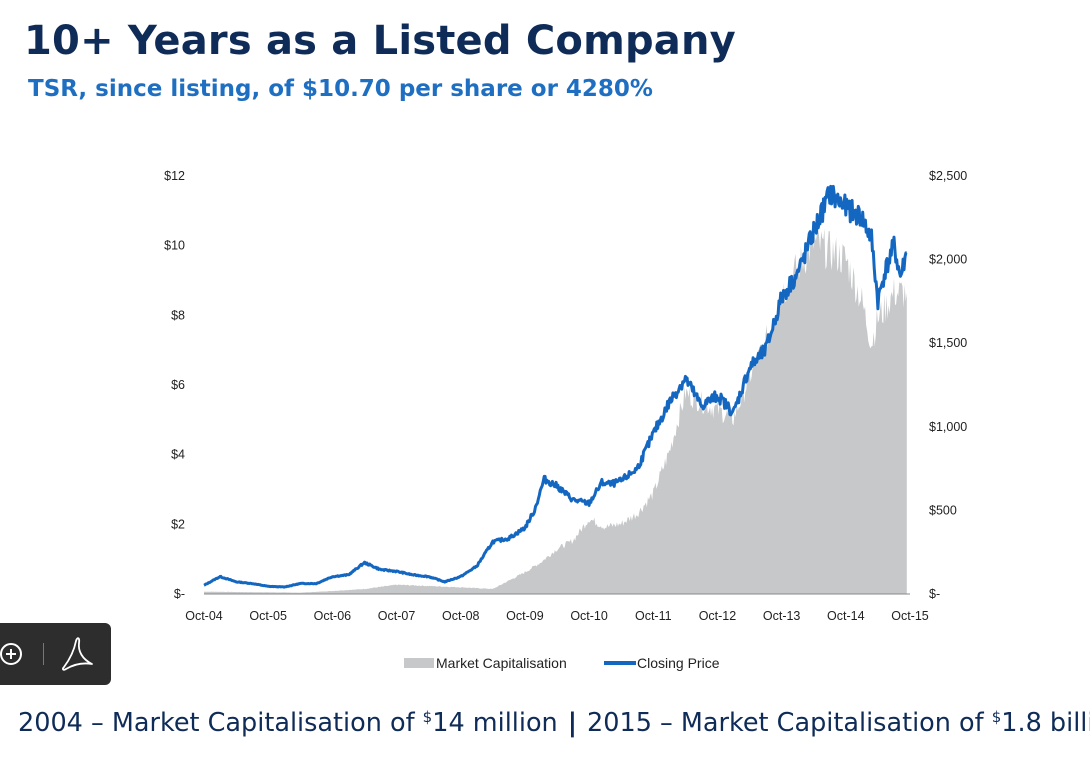 This screenshot has height=782, width=1090. What do you see at coordinates (419, 663) in the screenshot?
I see `legend-swatch-market-cap` at bounding box center [419, 663].